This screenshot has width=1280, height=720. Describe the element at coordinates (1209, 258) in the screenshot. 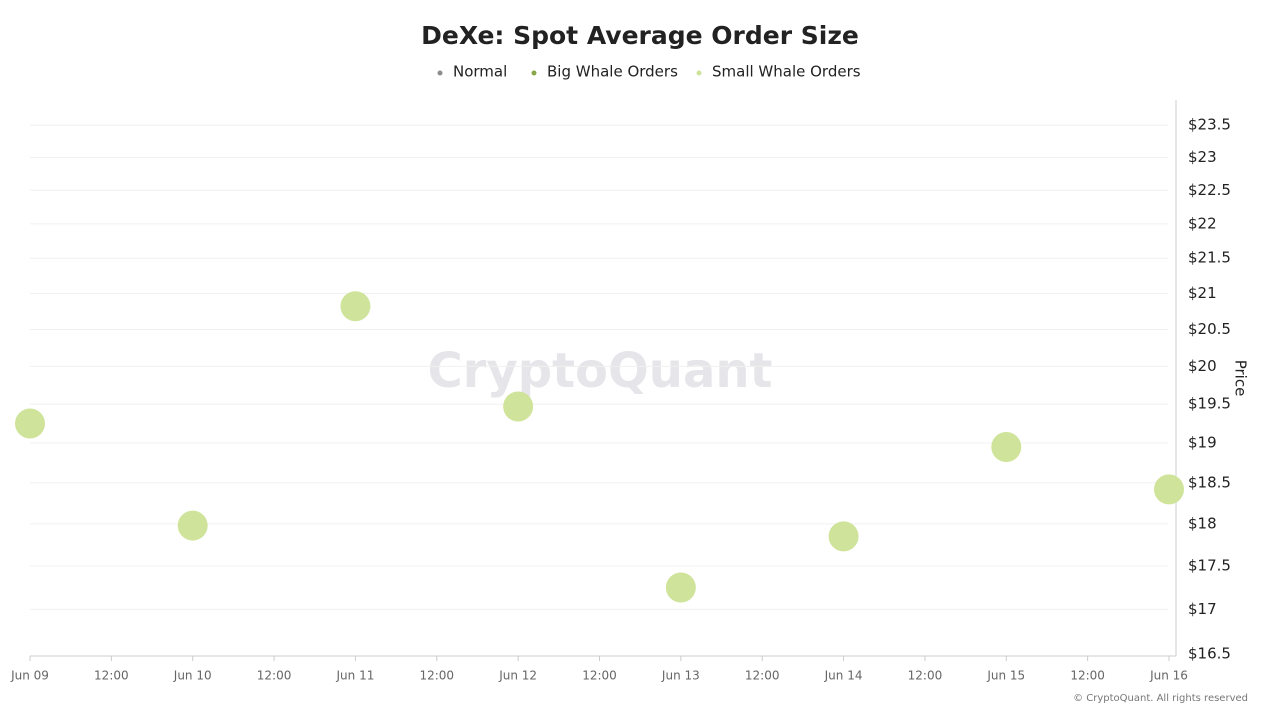

I see `y-tick-label: $21.5` at that location.